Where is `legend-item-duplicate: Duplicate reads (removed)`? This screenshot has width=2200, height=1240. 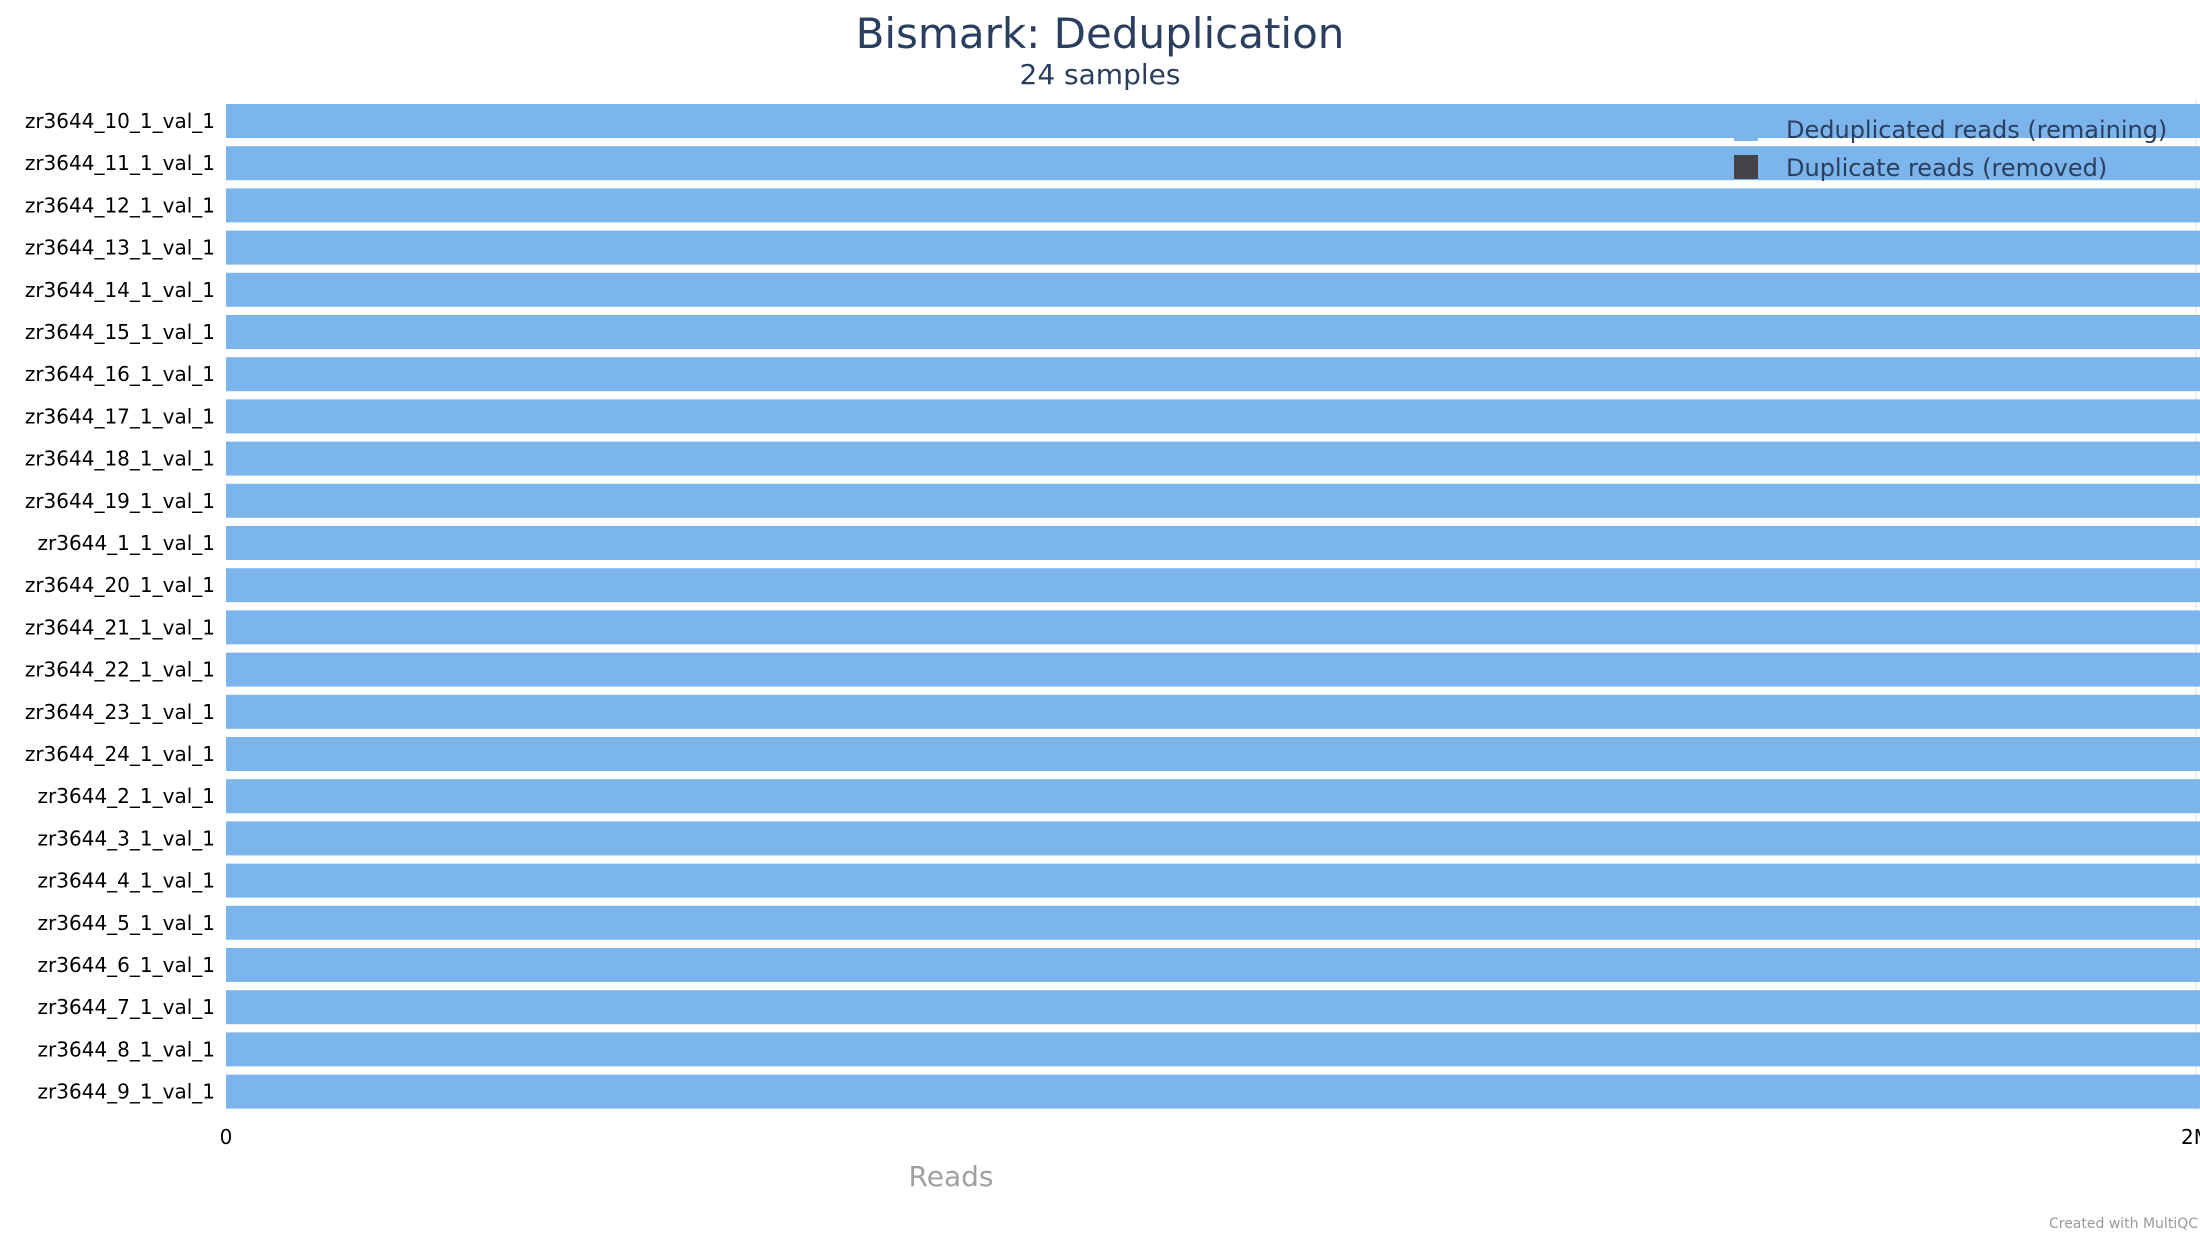
legend-item-duplicate: Duplicate reads (removed) is located at coordinates (1920, 168).